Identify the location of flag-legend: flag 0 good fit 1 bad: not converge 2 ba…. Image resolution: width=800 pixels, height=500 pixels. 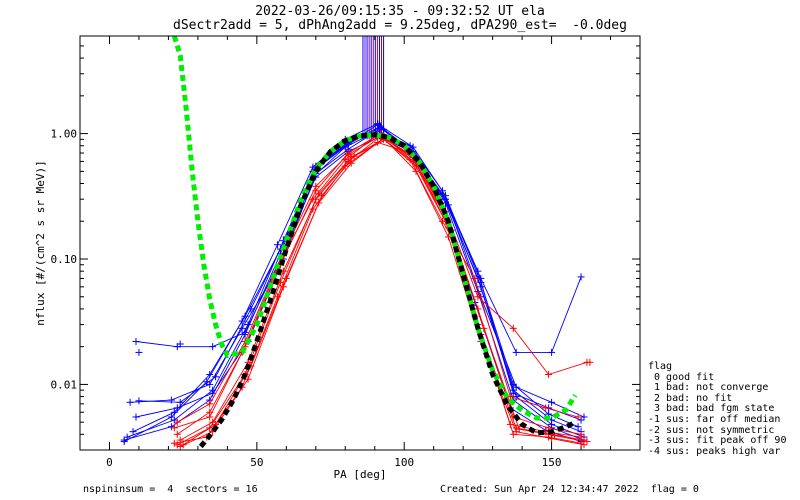
(717, 409).